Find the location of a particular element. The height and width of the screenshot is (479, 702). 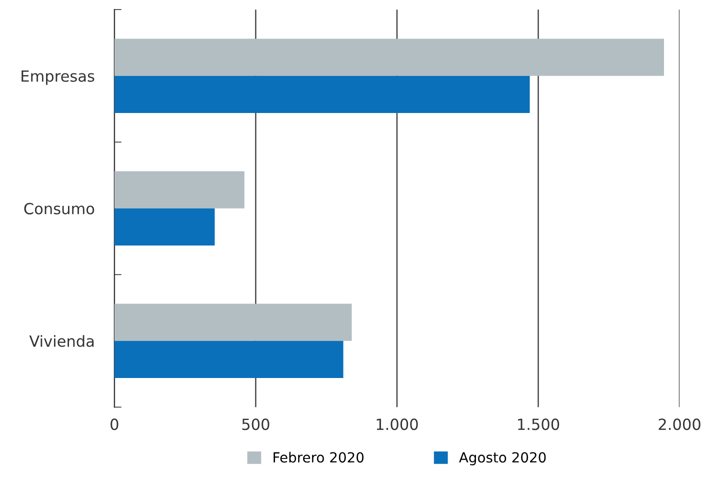

legend-label: Febrero 2020 is located at coordinates (319, 457).